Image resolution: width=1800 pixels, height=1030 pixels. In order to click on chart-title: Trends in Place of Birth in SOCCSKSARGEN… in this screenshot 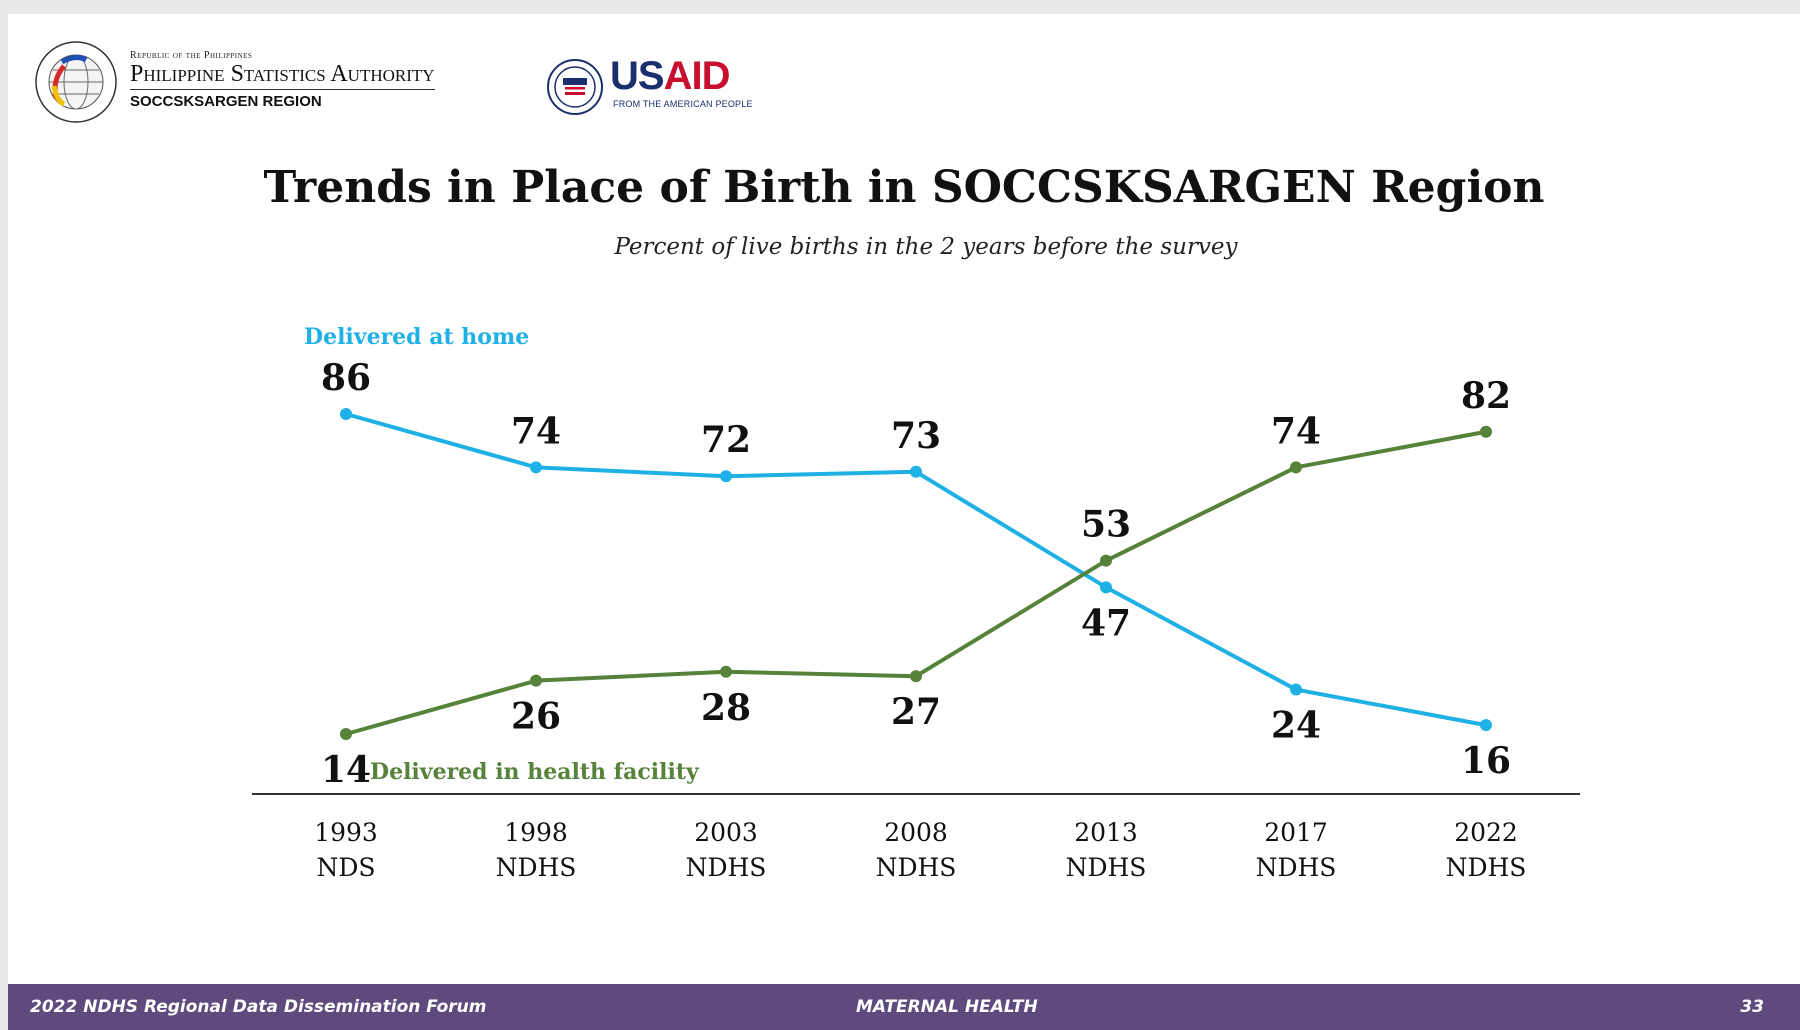, I will do `click(904, 187)`.